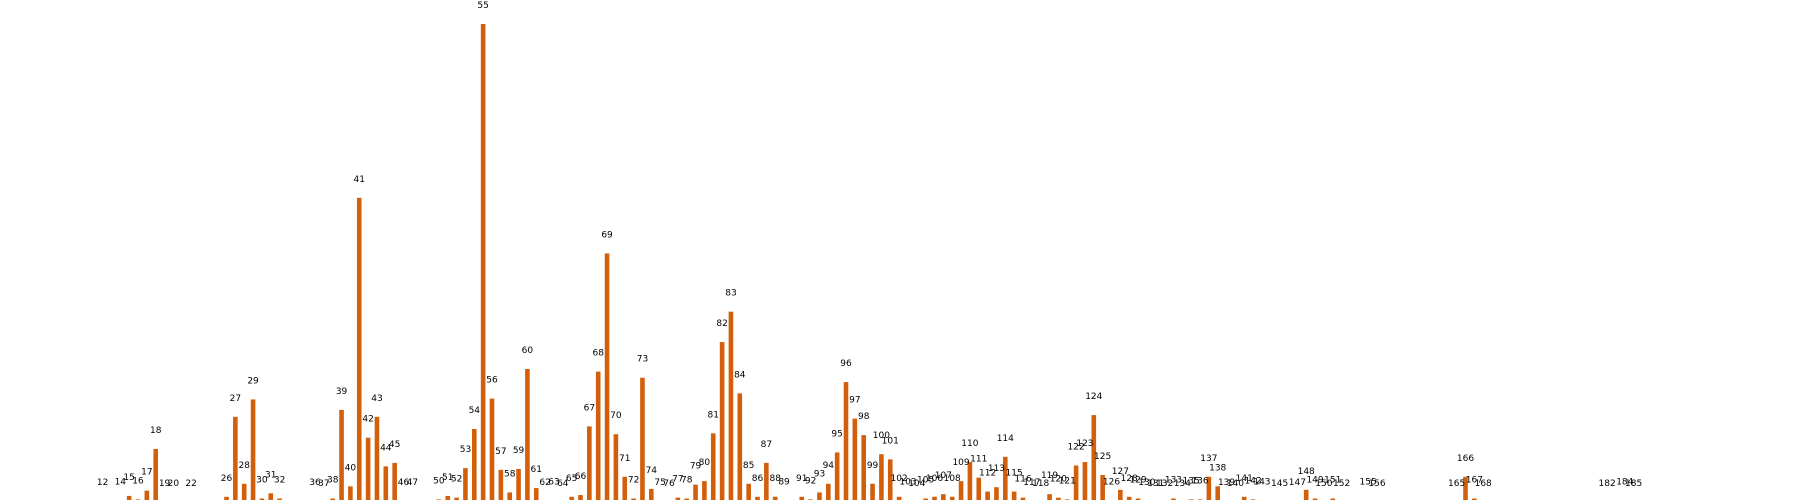 The width and height of the screenshot is (1800, 500). Describe the element at coordinates (315, 483) in the screenshot. I see `bar-label-36: 36` at that location.